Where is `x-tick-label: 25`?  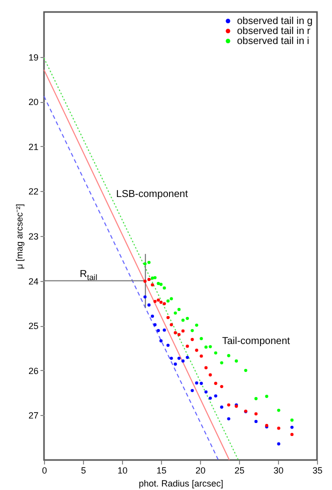
x-tick-label: 25 is located at coordinates (239, 471).